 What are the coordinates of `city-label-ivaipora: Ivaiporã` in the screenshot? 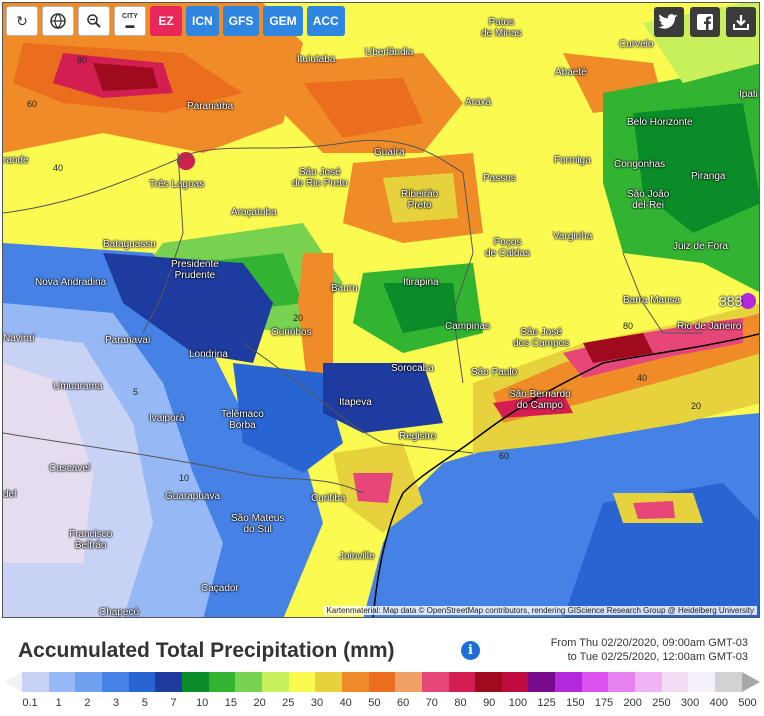 It's located at (167, 418).